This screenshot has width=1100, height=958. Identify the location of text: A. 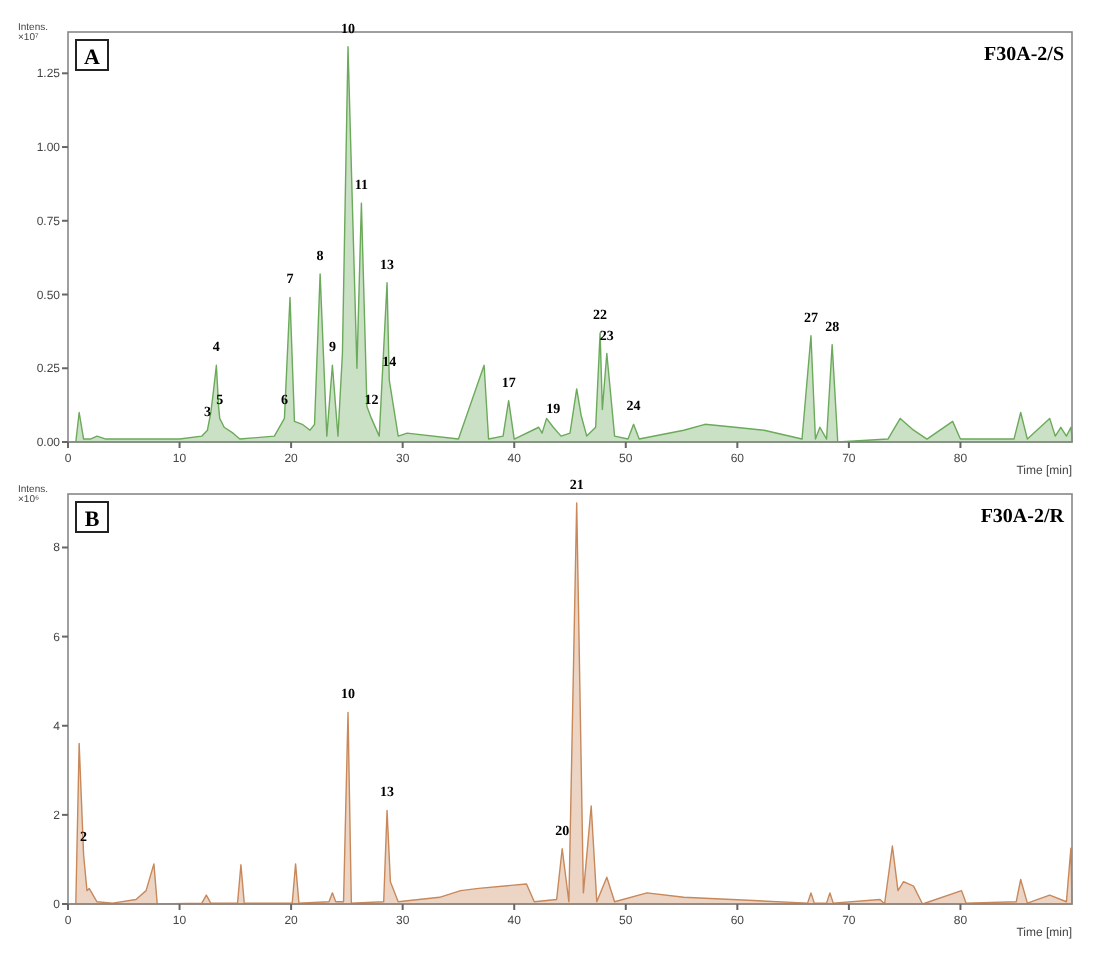
(92, 58).